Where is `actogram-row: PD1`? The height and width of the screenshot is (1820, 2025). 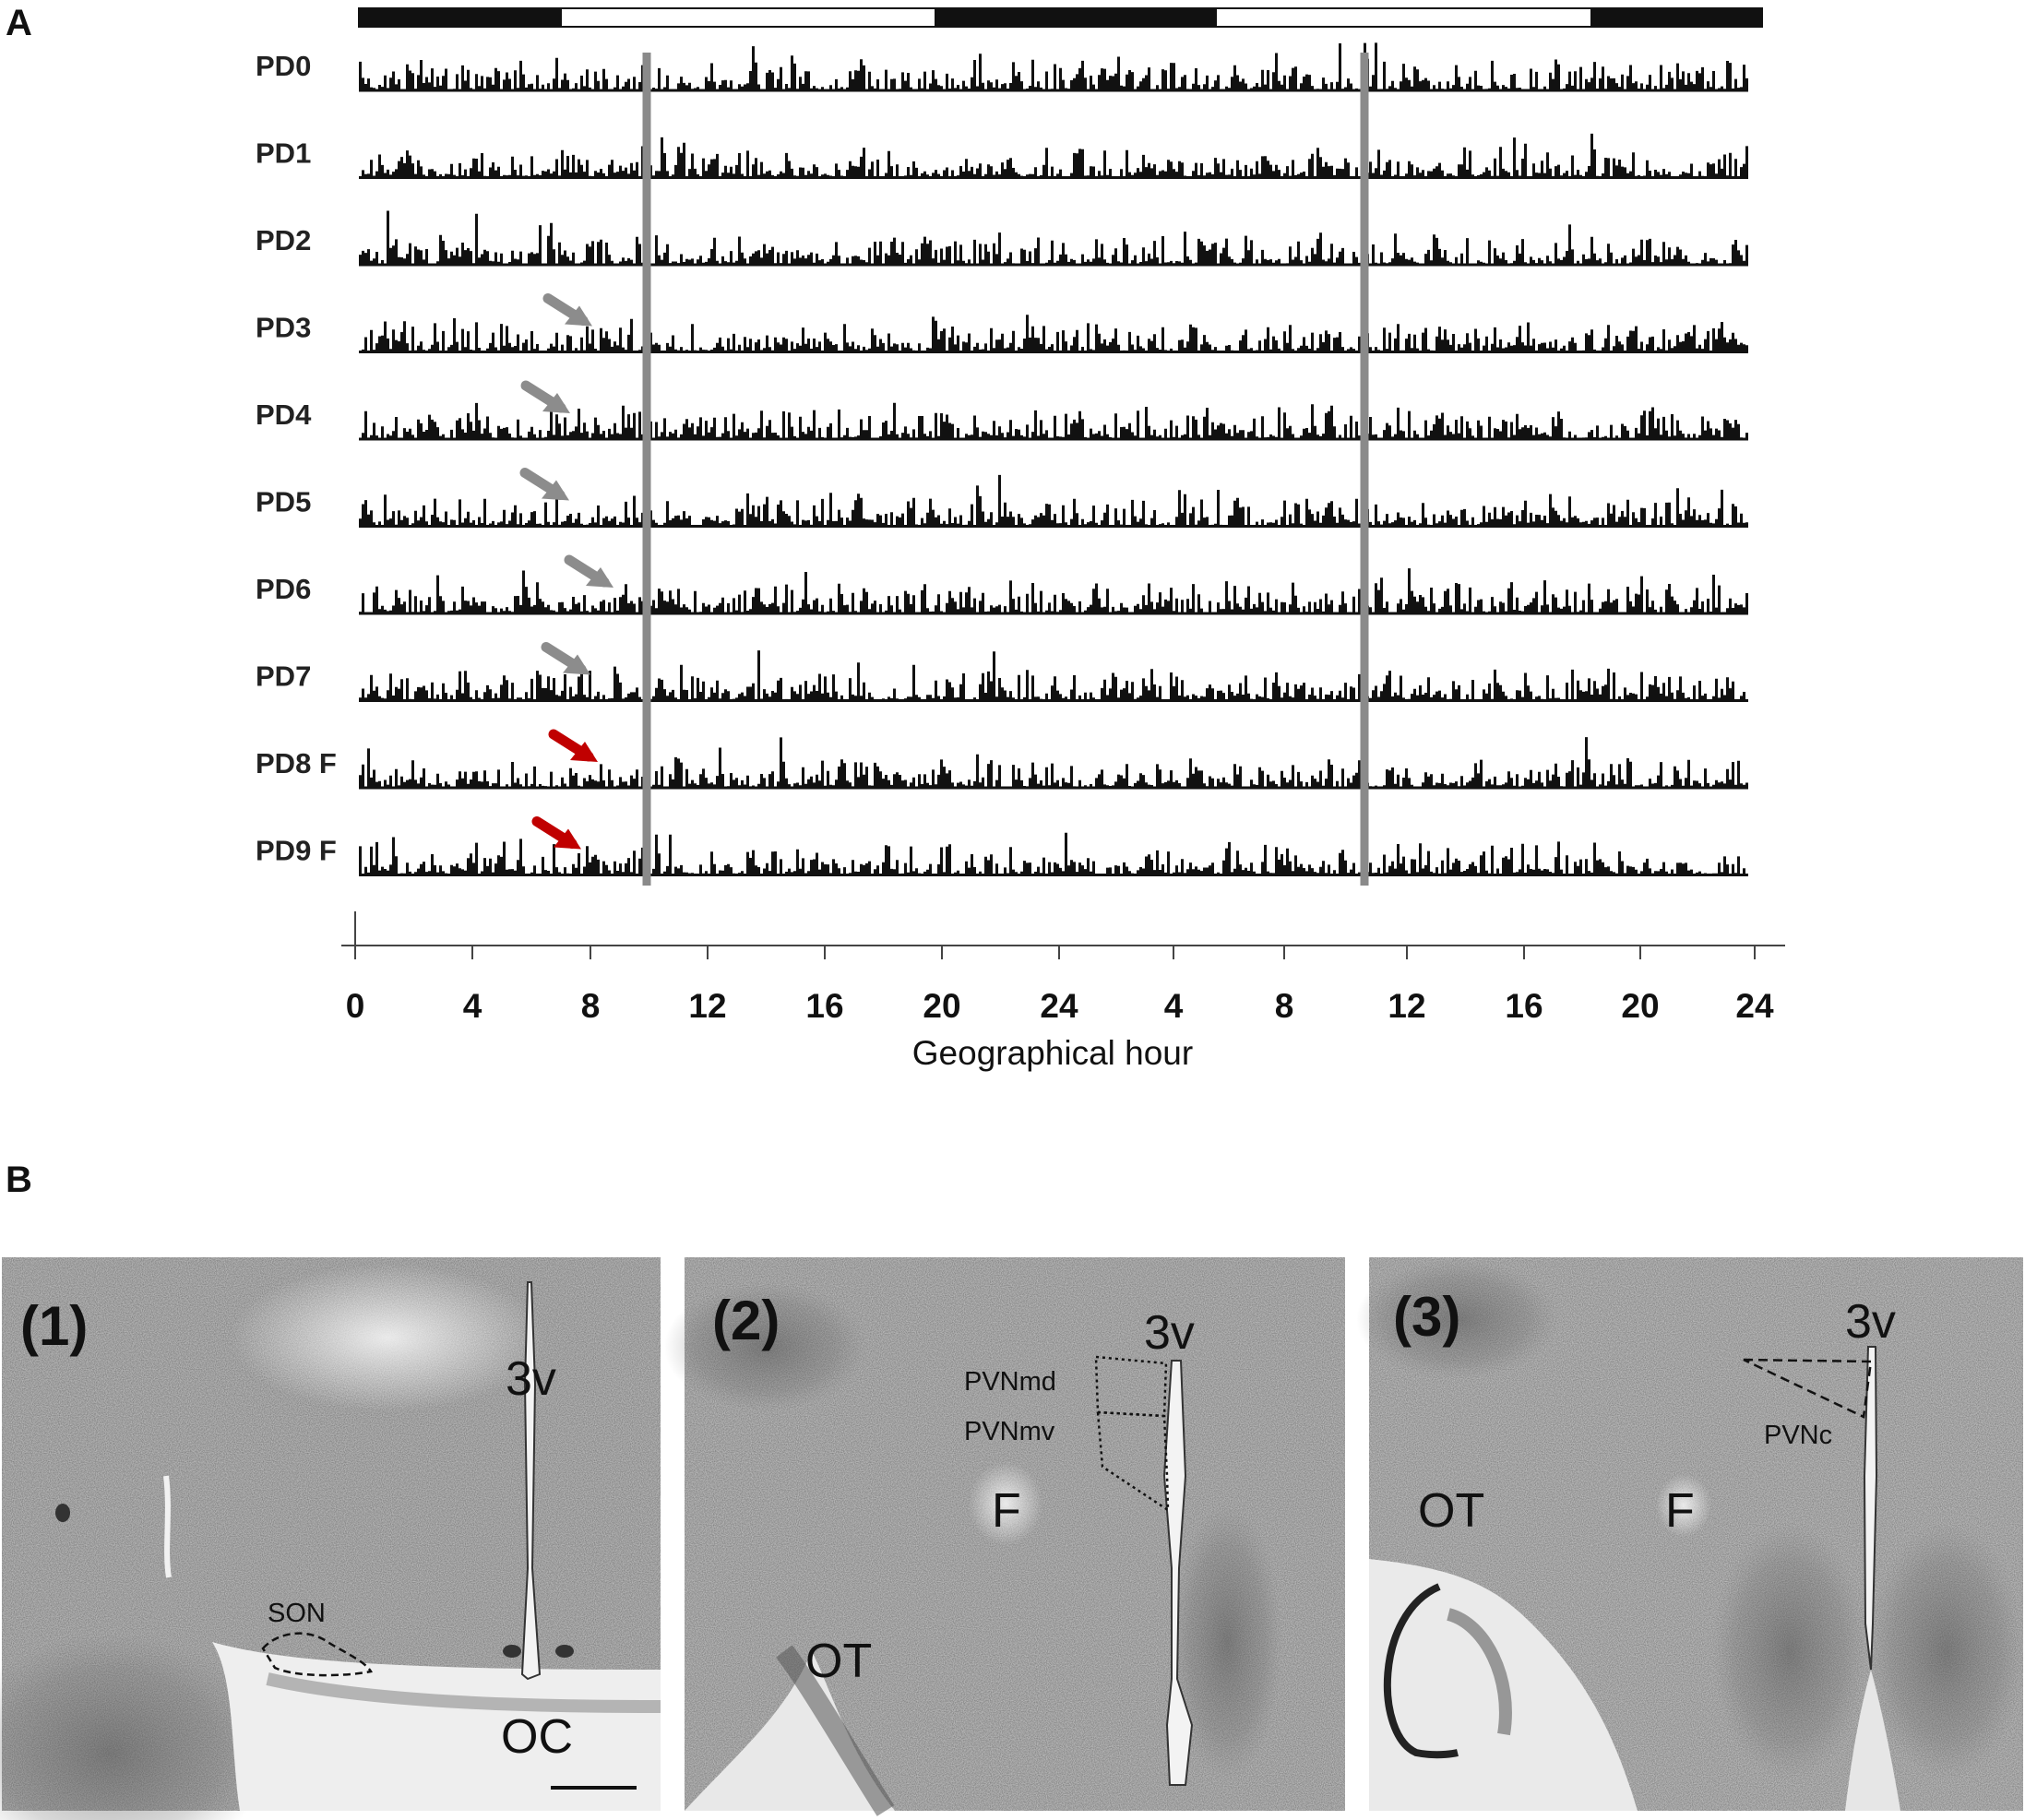
actogram-row: PD1 is located at coordinates (1002, 152).